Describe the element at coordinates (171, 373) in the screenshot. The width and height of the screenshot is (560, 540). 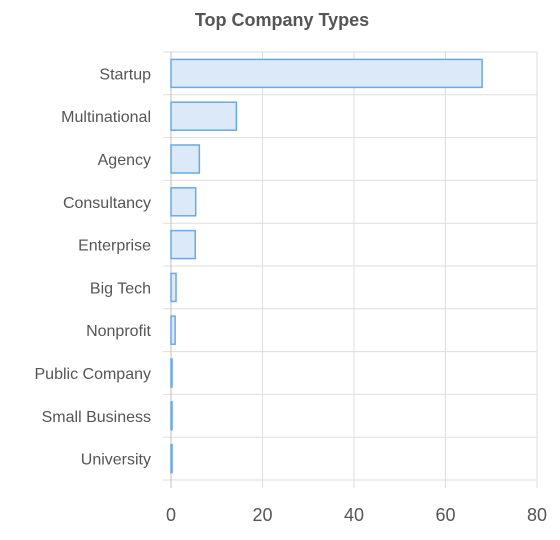
I see `bar-public-company` at that location.